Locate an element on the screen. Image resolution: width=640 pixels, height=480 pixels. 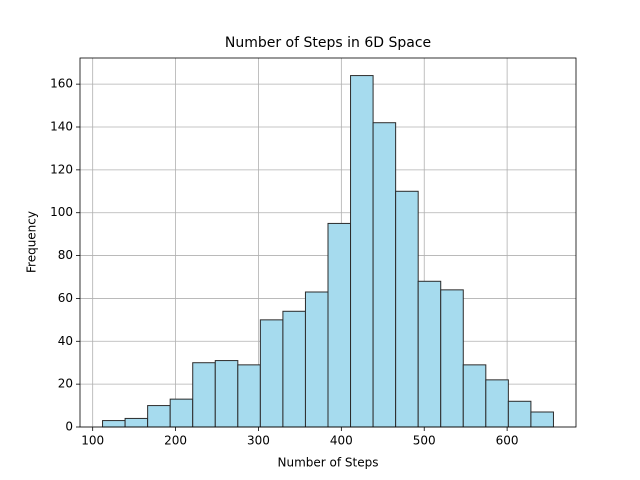
y-tick-label: 140 is located at coordinates (61, 127).